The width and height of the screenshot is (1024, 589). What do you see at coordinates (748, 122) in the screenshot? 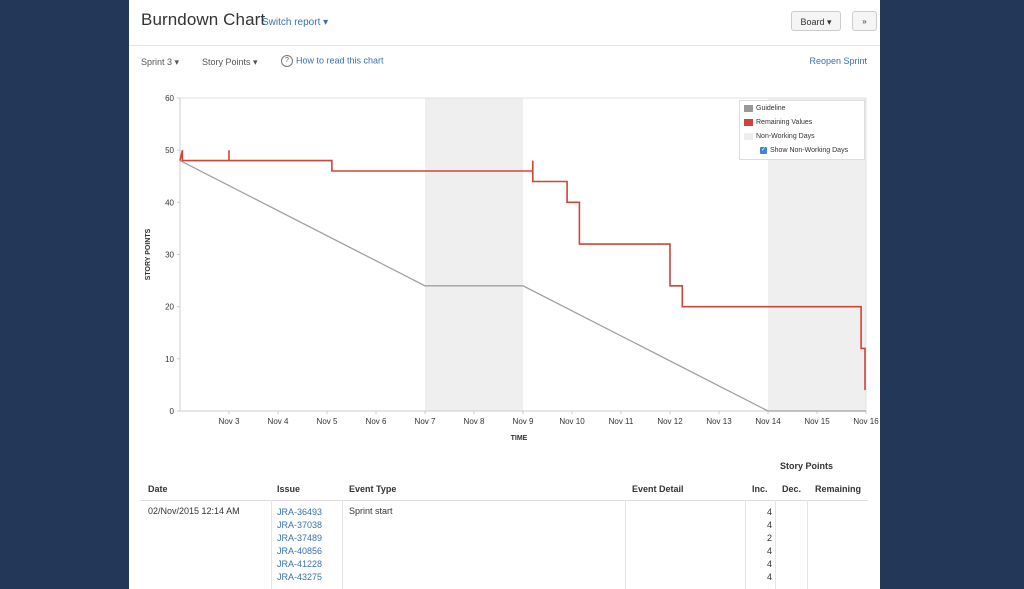
I see `remaining-swatch` at bounding box center [748, 122].